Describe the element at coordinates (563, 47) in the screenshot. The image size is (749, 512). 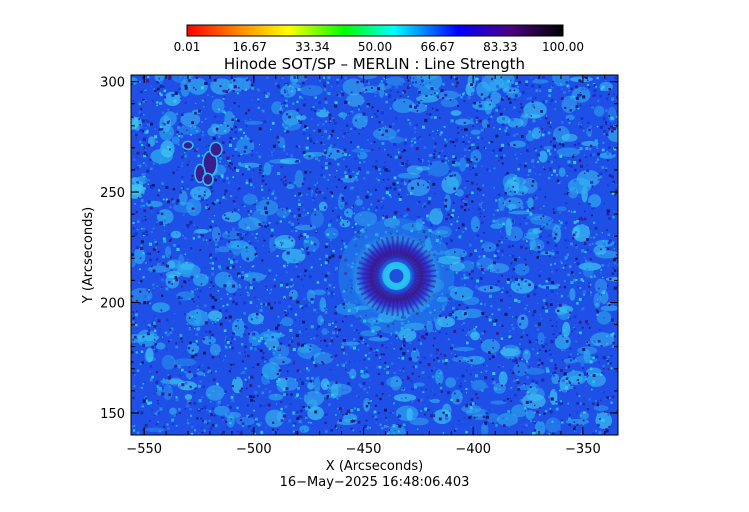
I see `colorbar-tick-label: 100.00` at that location.